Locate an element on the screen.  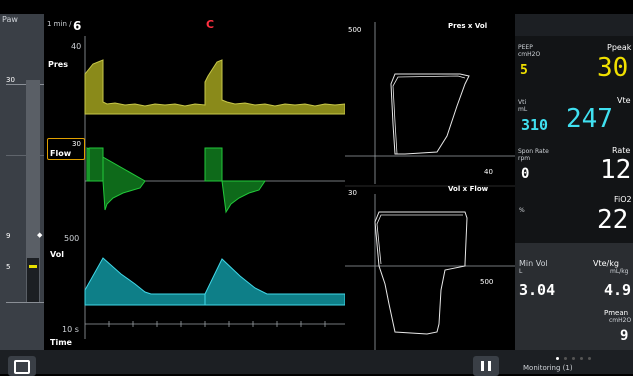
paw-scale-mid: 9 is located at coordinates (8, 236).